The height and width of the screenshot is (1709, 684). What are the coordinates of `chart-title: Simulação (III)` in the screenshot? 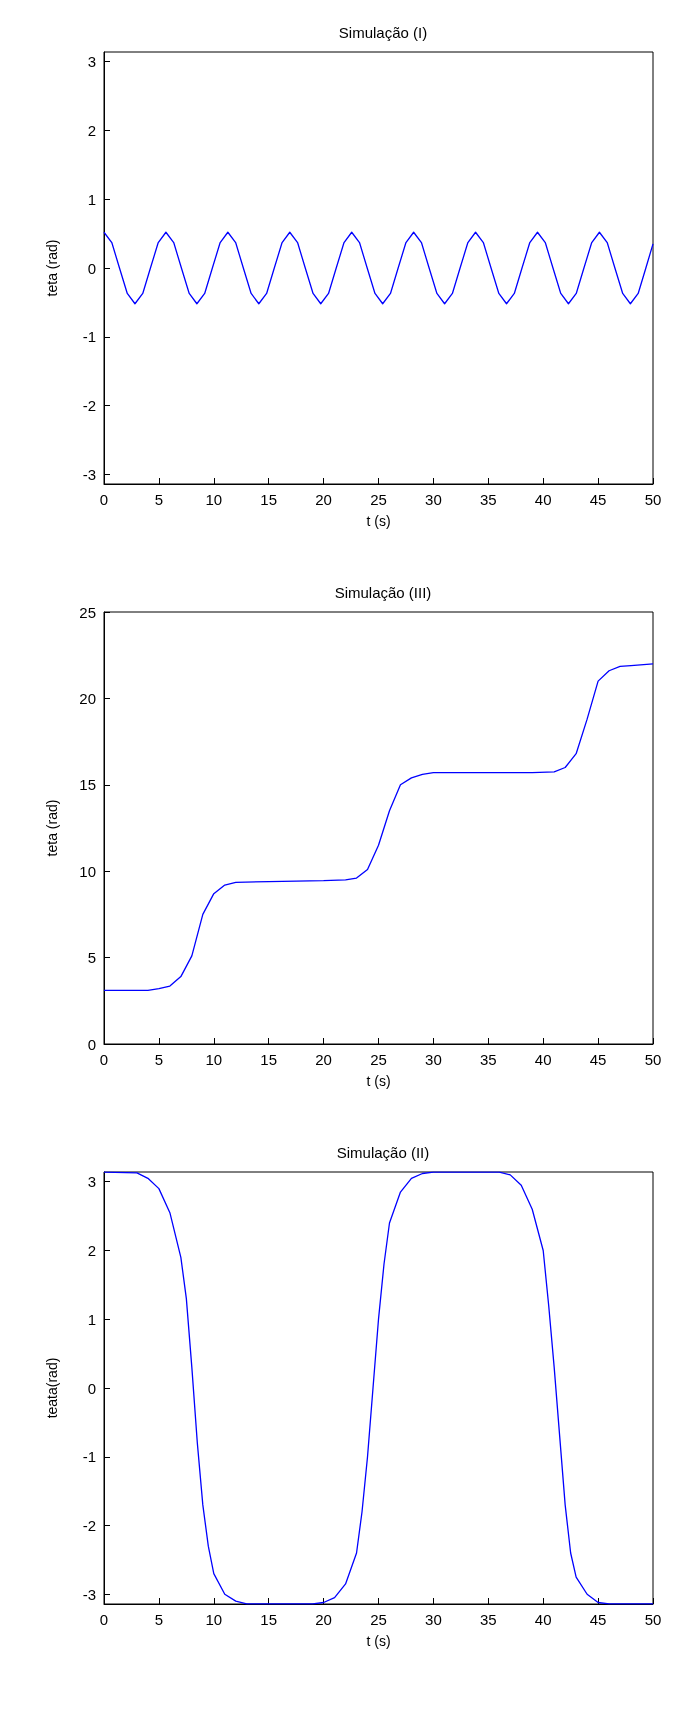 It's located at (383, 592).